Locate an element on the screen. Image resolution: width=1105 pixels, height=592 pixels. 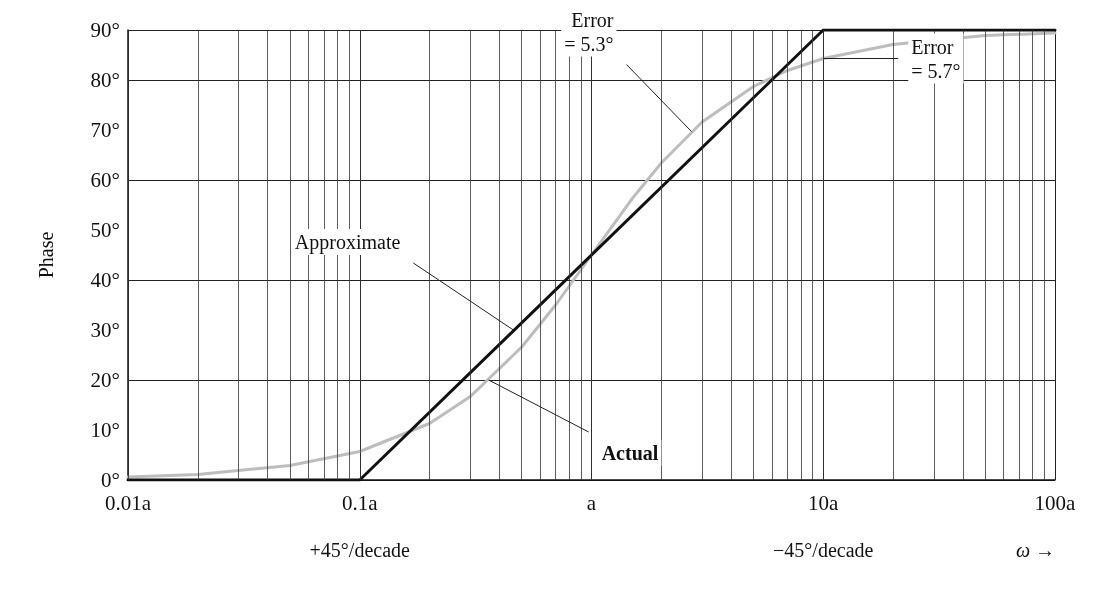
annotation: Actual is located at coordinates (630, 453).